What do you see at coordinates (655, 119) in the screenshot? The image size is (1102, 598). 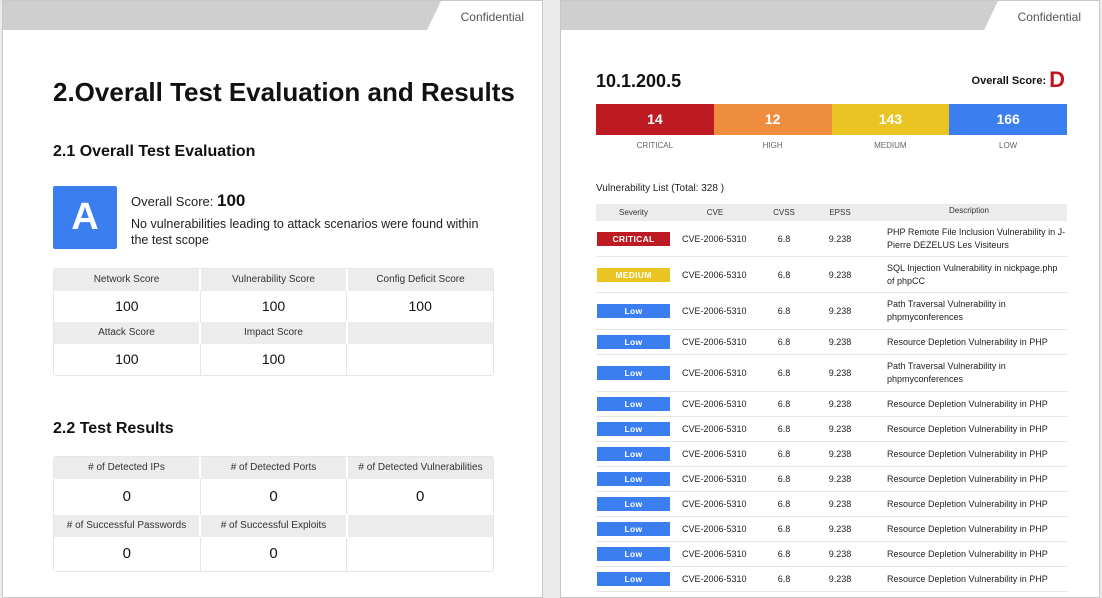 I see `severity-count-critical: 14` at bounding box center [655, 119].